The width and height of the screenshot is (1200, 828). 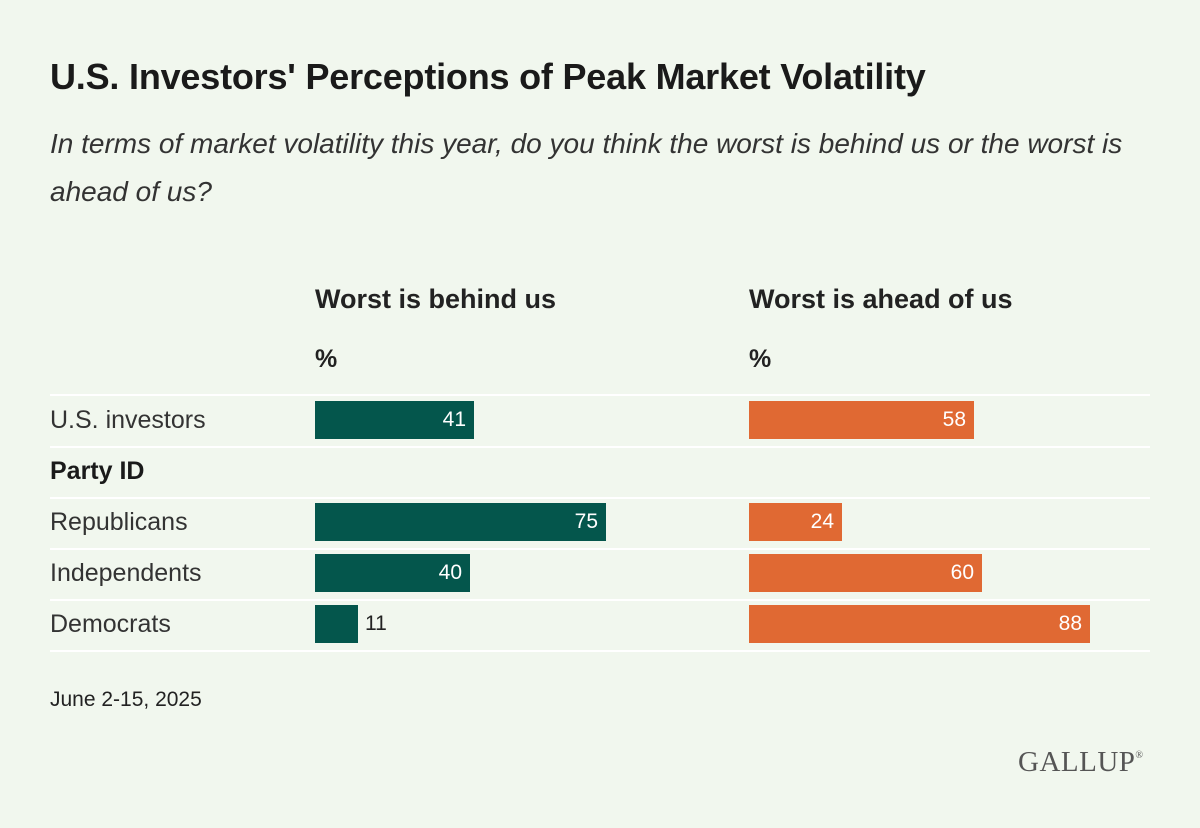 I want to click on unit-label-ahead: %, so click(x=760, y=359).